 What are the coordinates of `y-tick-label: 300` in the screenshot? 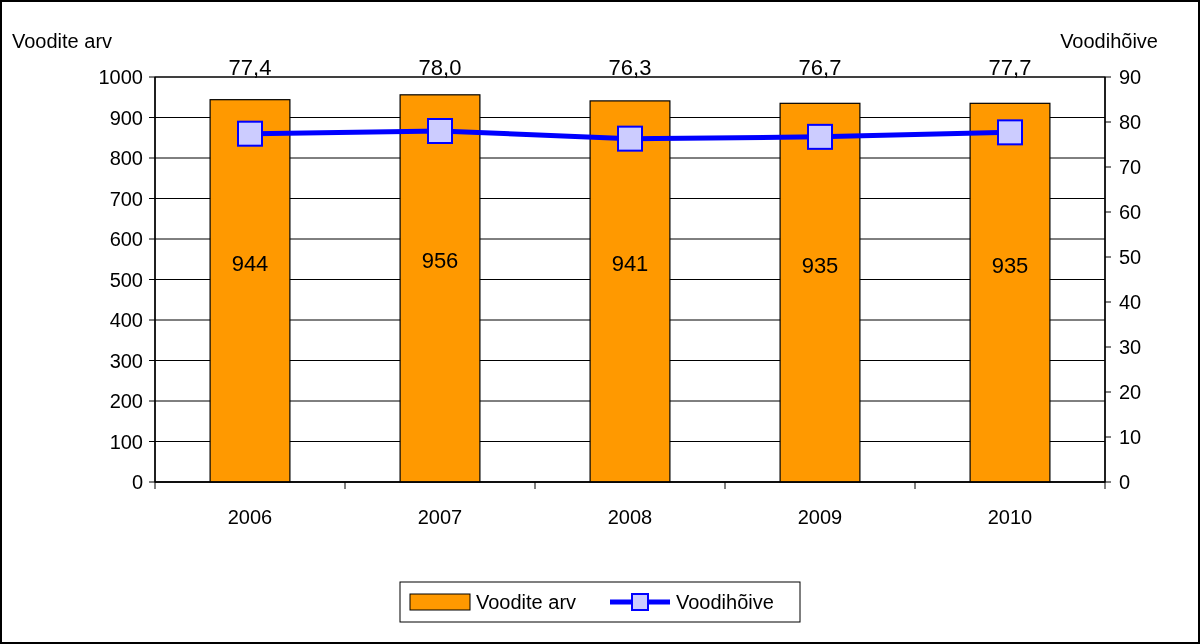 It's located at (126, 360).